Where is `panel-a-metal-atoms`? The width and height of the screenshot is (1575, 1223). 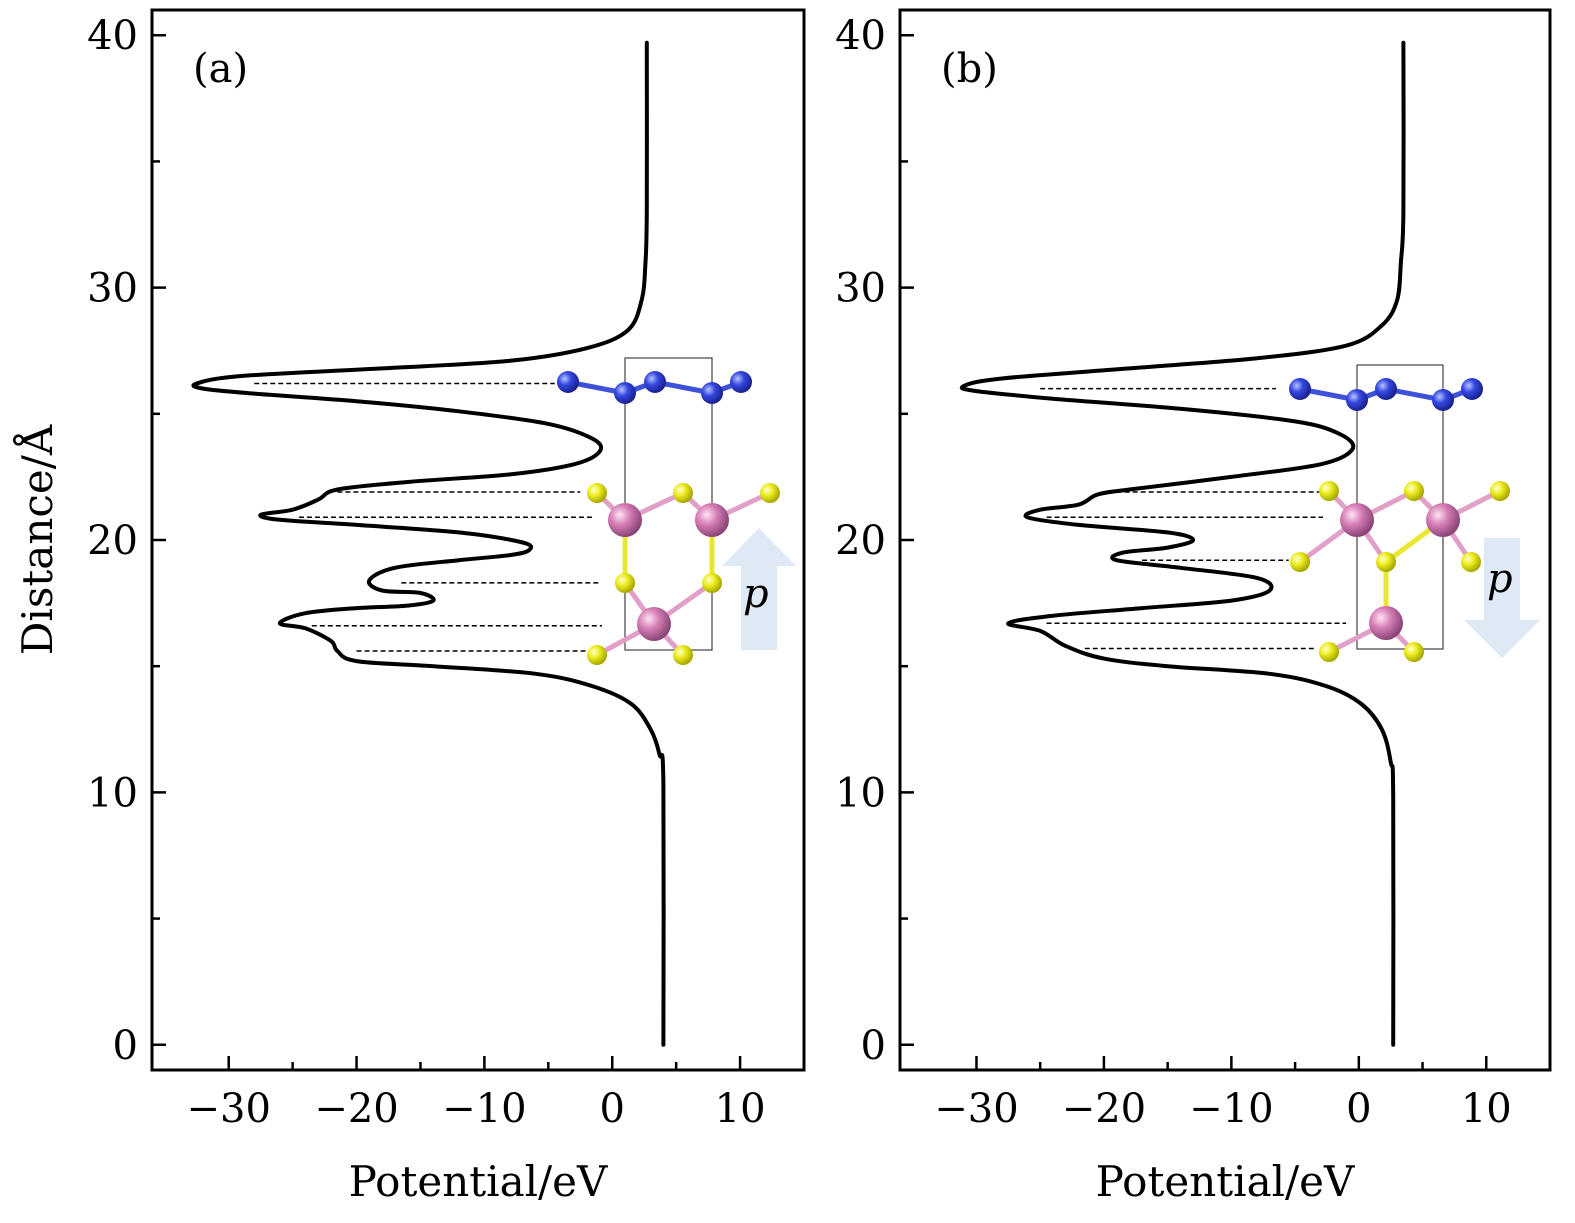
panel-a-metal-atoms is located at coordinates (668, 572).